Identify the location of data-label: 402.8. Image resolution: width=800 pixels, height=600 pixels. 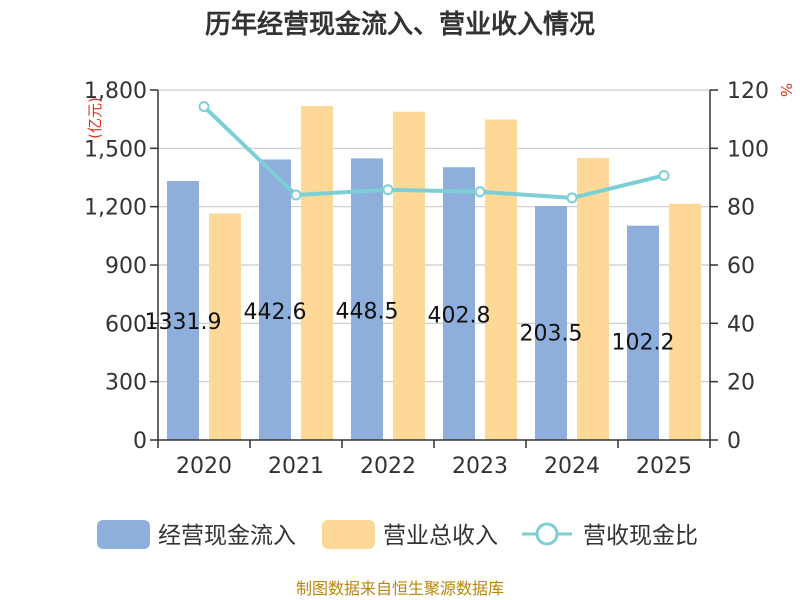
(459, 316).